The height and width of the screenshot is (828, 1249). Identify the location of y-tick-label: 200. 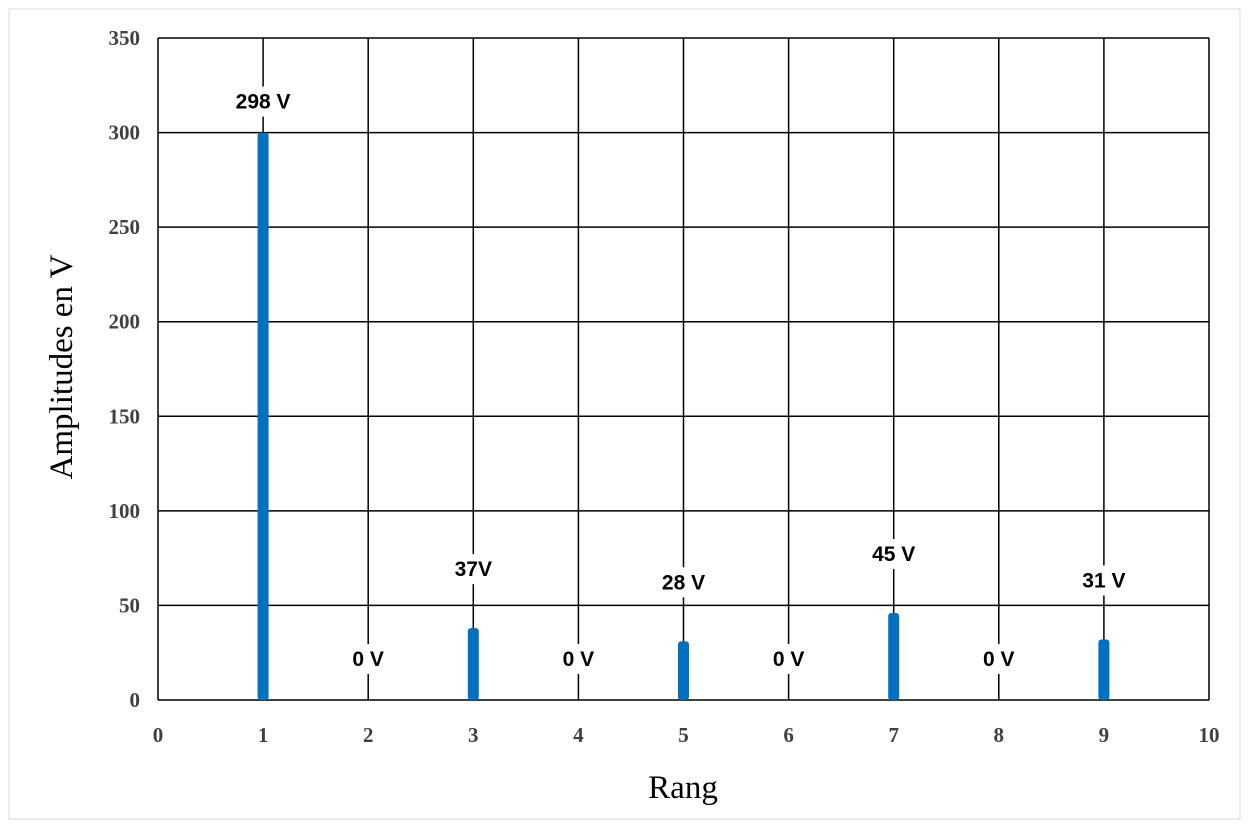
(125, 322).